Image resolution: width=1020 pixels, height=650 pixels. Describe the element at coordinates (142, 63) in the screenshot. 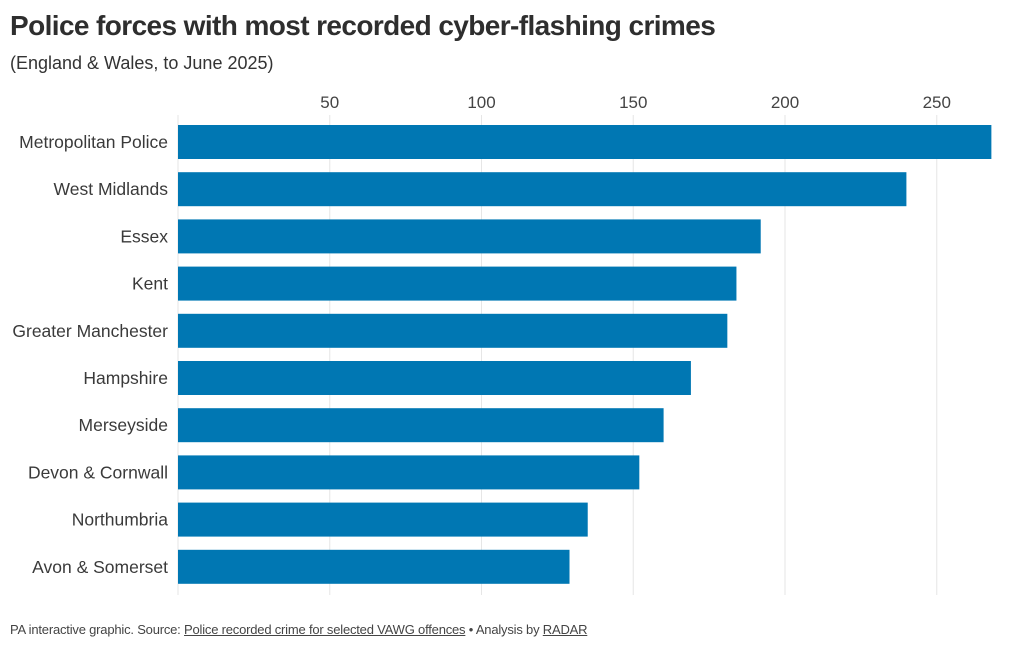

I see `chart-subtitle: (England & Wales, to June 2025)` at that location.